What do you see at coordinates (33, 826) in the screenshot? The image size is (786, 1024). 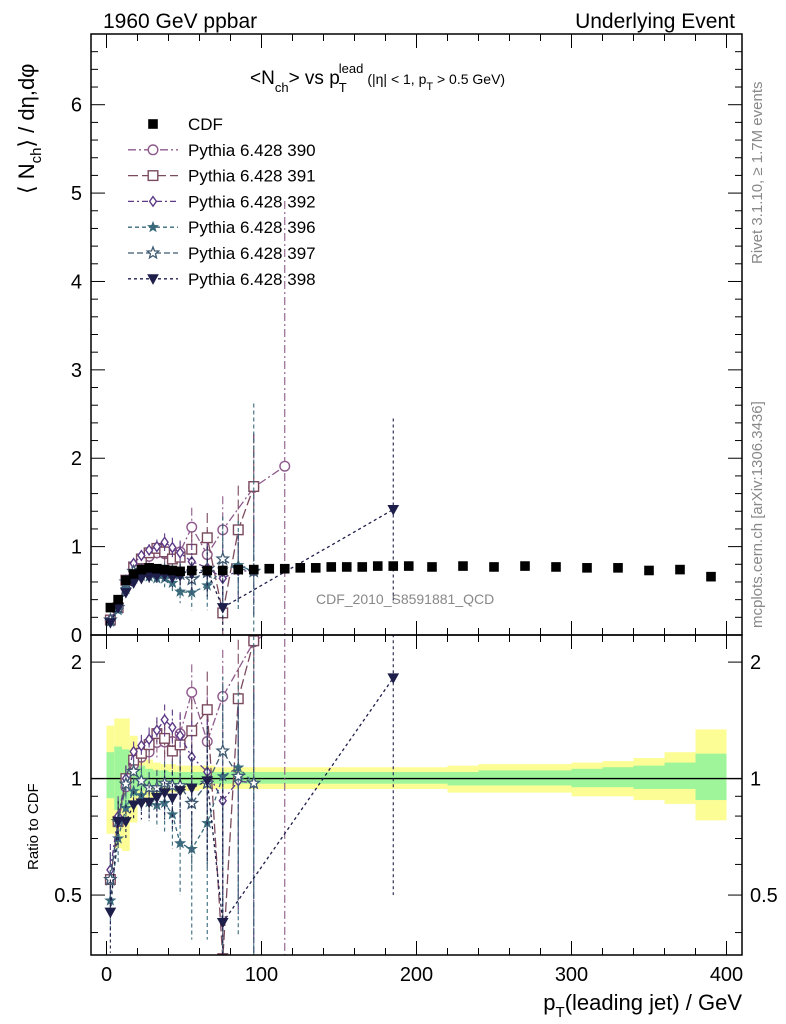 I see `ratio-y-axis-label: Ratio to CDF` at bounding box center [33, 826].